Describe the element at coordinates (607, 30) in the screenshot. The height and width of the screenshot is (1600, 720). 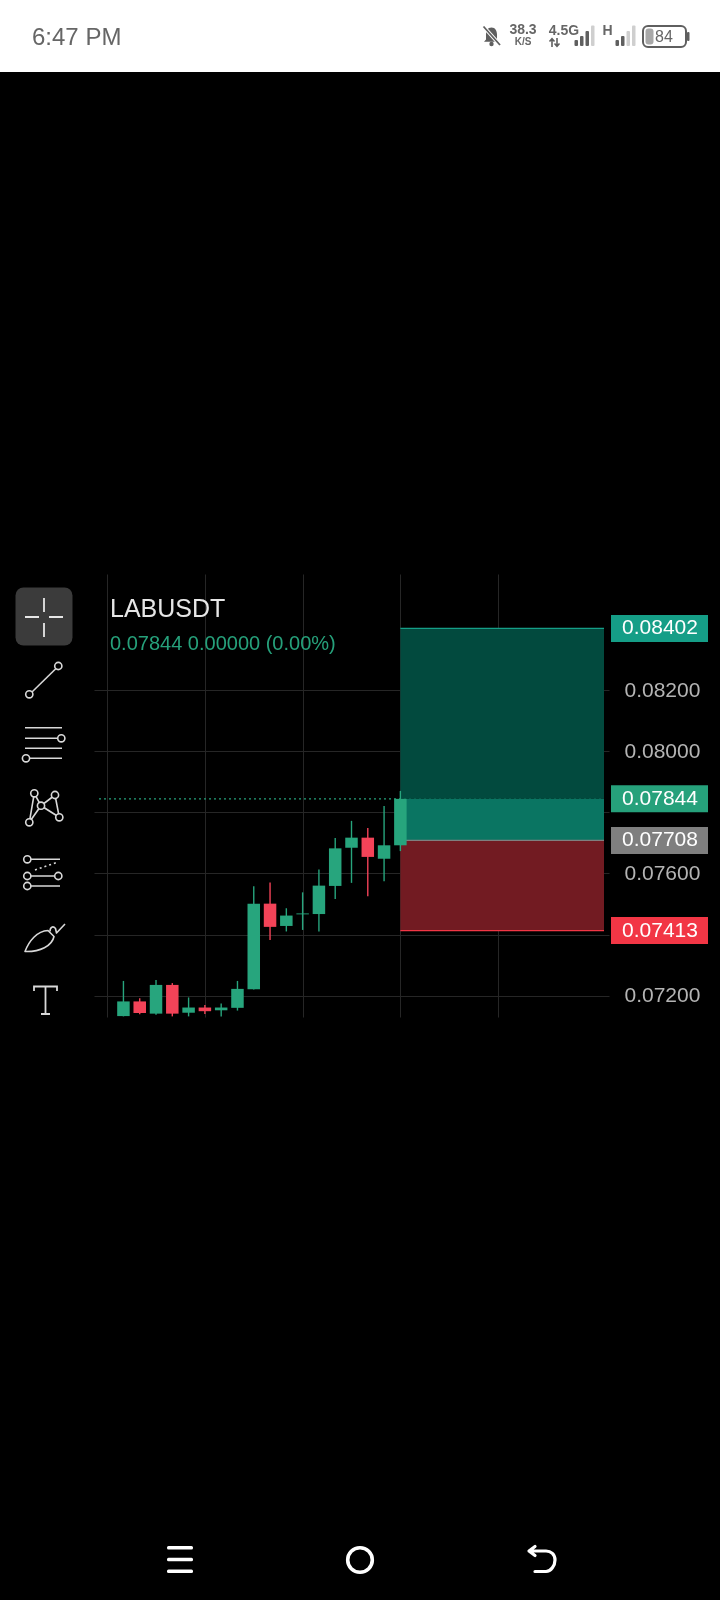
I see `text: H` at that location.